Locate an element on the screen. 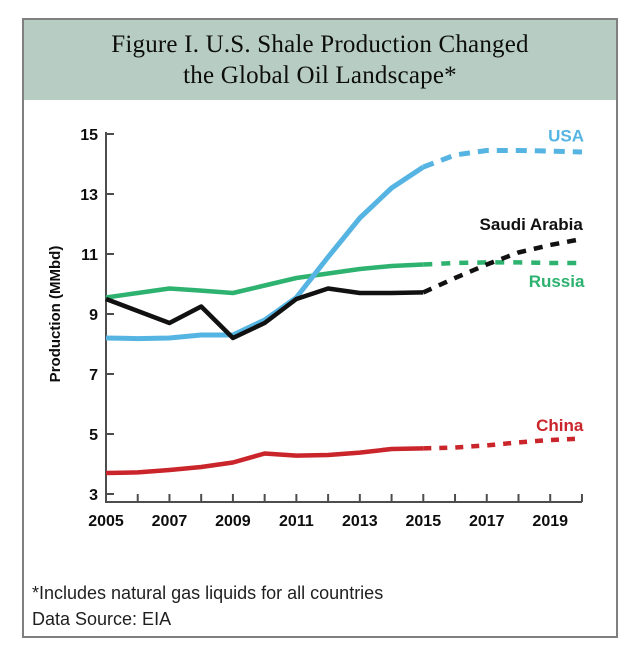  x-tick-label: 2011 is located at coordinates (296, 521).